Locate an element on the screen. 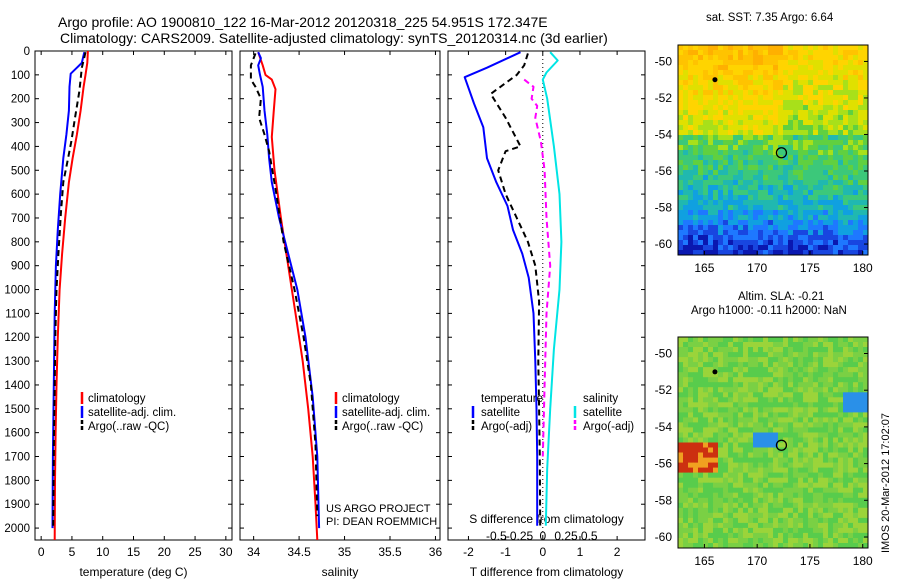 The image size is (900, 580). map-frame is located at coordinates (773, 442).